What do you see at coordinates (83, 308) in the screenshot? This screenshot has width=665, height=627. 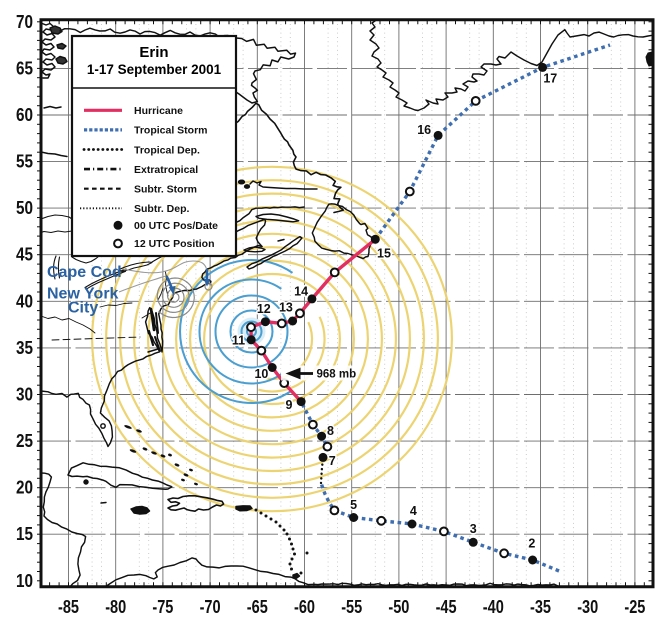 I see `svg-text: City` at bounding box center [83, 308].